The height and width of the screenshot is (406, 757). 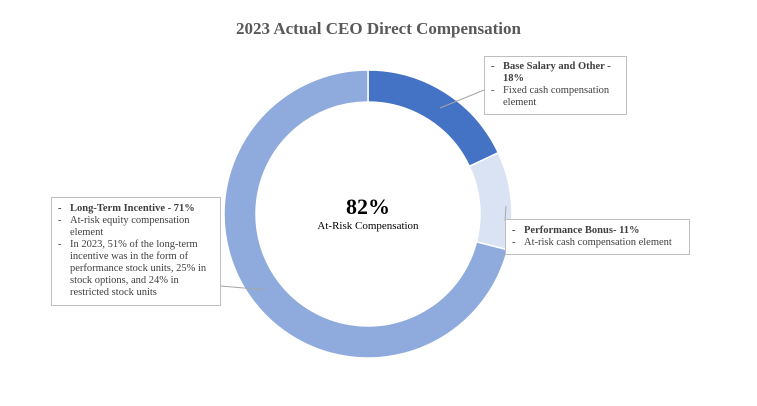 I want to click on center-label: At-Risk Compensation, so click(x=368, y=226).